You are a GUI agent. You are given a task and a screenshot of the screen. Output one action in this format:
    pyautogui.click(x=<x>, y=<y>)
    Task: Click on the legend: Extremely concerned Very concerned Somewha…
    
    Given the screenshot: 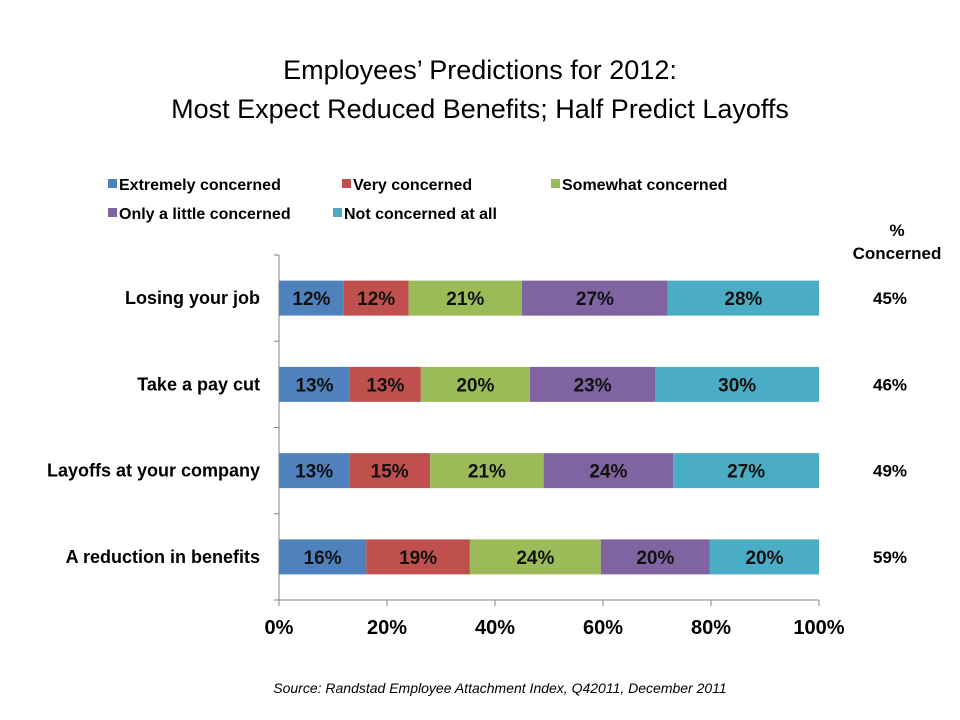 What is the action you would take?
    pyautogui.click(x=417, y=200)
    